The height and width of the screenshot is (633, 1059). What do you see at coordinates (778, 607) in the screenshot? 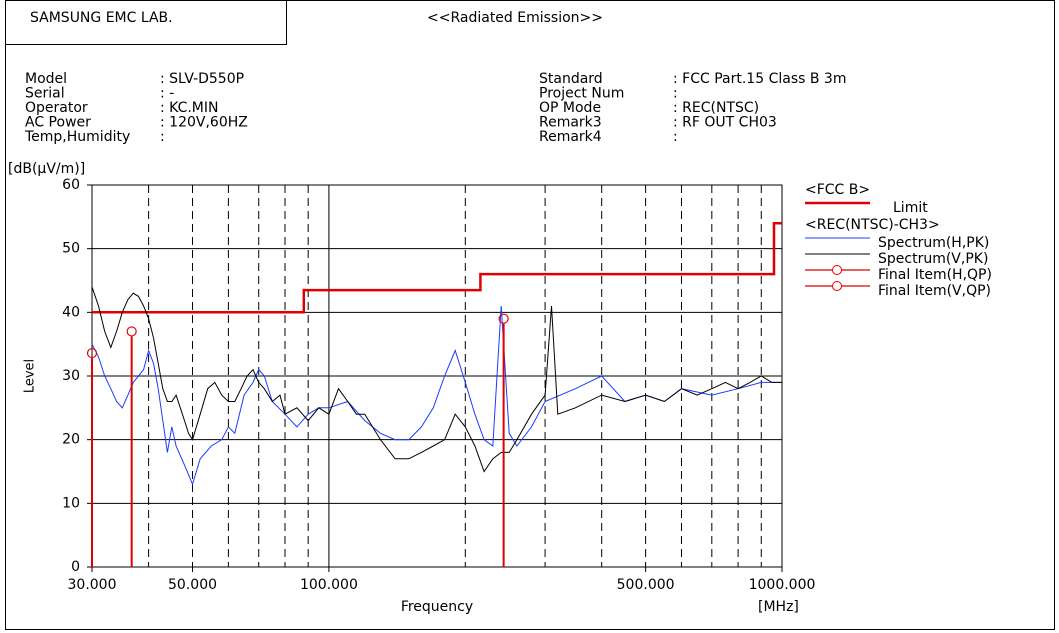
I see `x-unit: [MHz]` at bounding box center [778, 607].